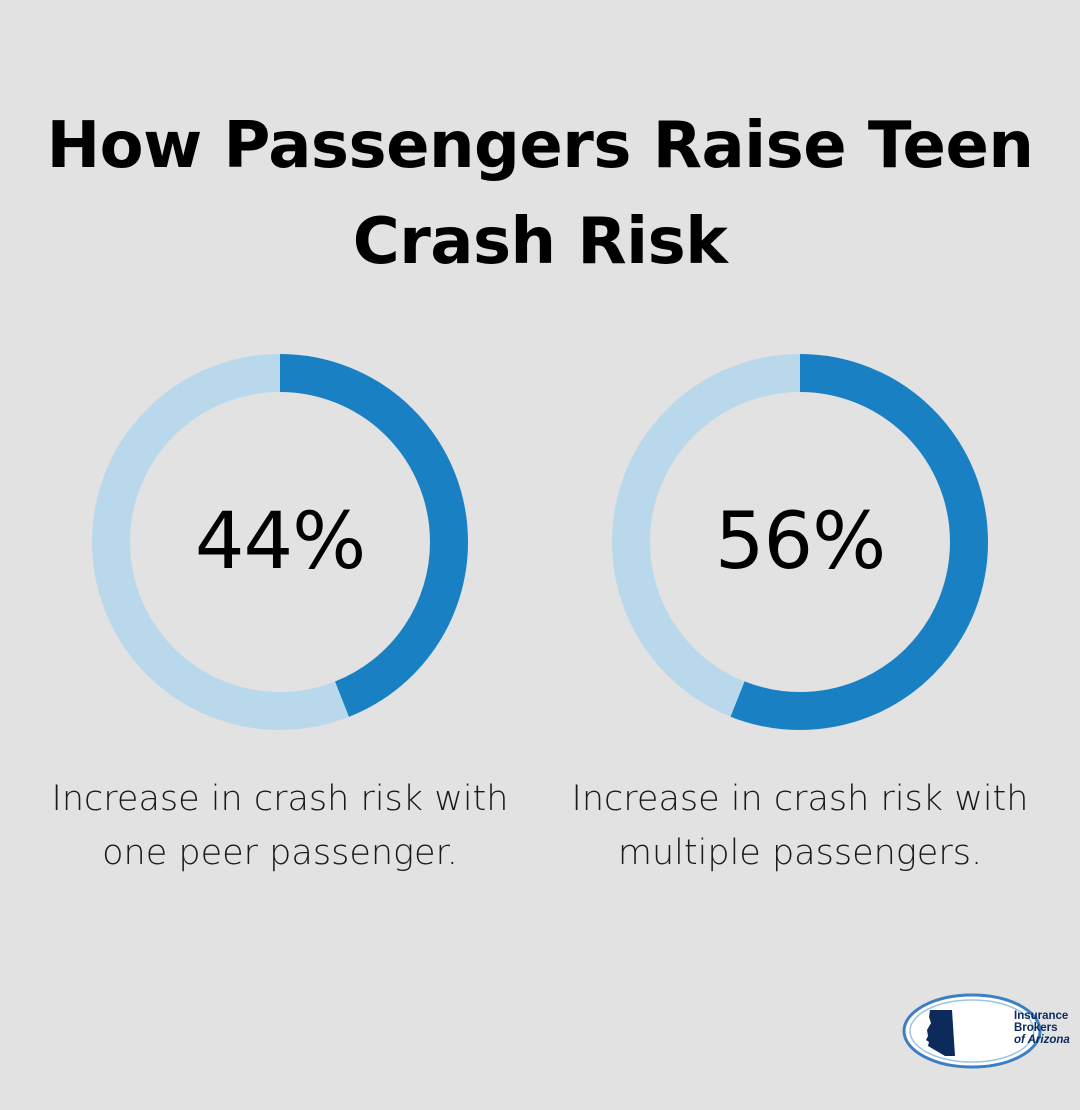  I want to click on logo-line-2: Brokers, so click(1036, 1028).